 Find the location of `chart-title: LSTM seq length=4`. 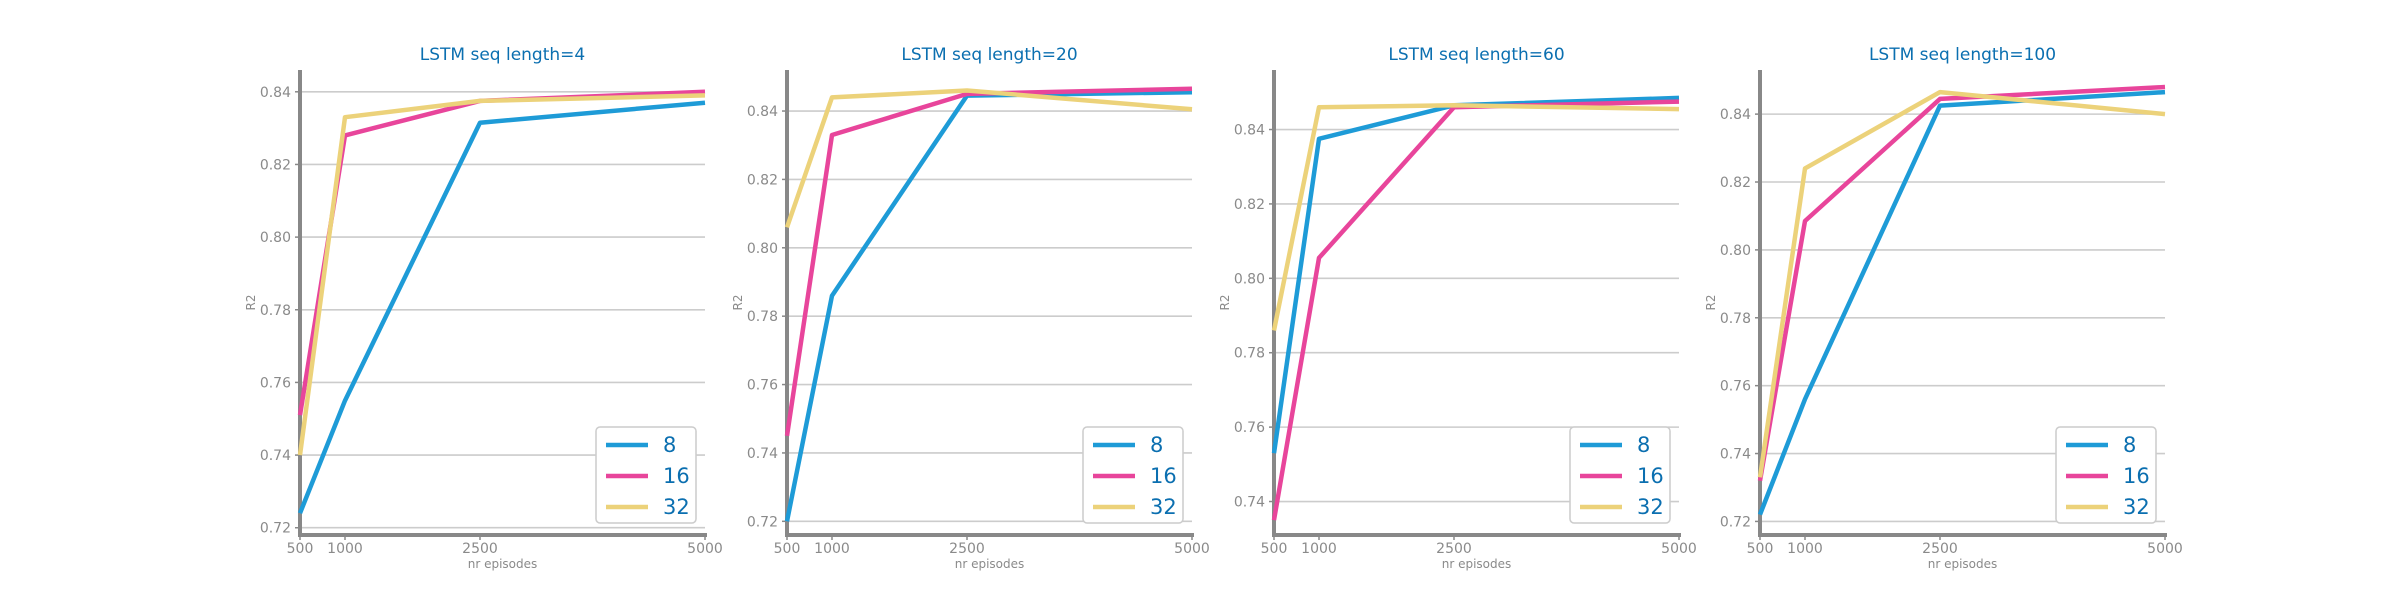

chart-title: LSTM seq length=4 is located at coordinates (502, 55).